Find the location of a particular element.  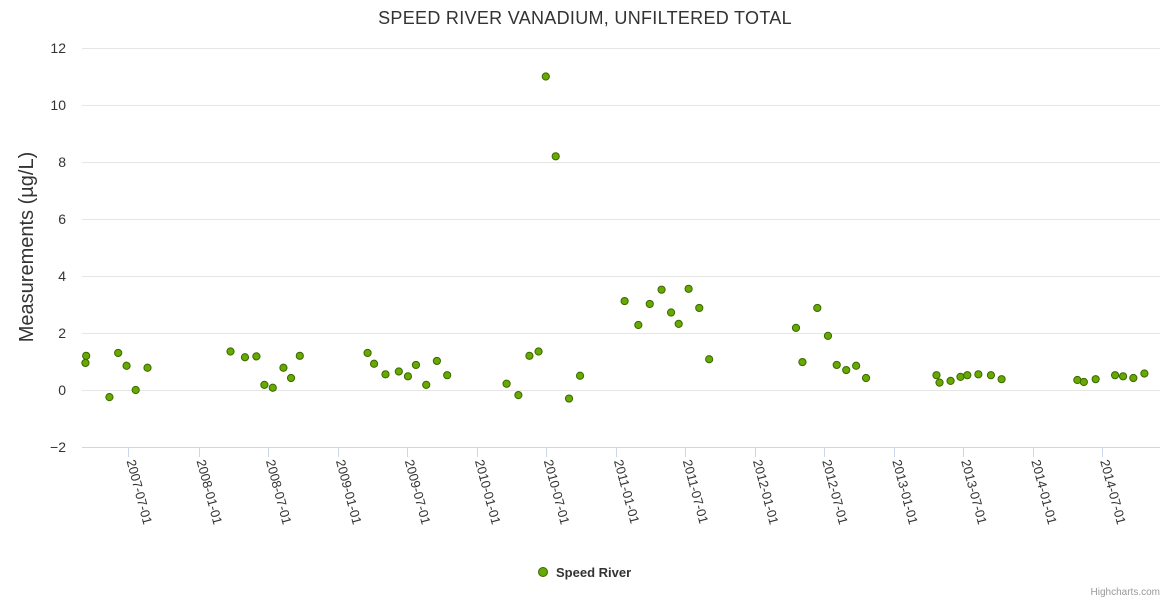

legend-marker-icon is located at coordinates (543, 572).